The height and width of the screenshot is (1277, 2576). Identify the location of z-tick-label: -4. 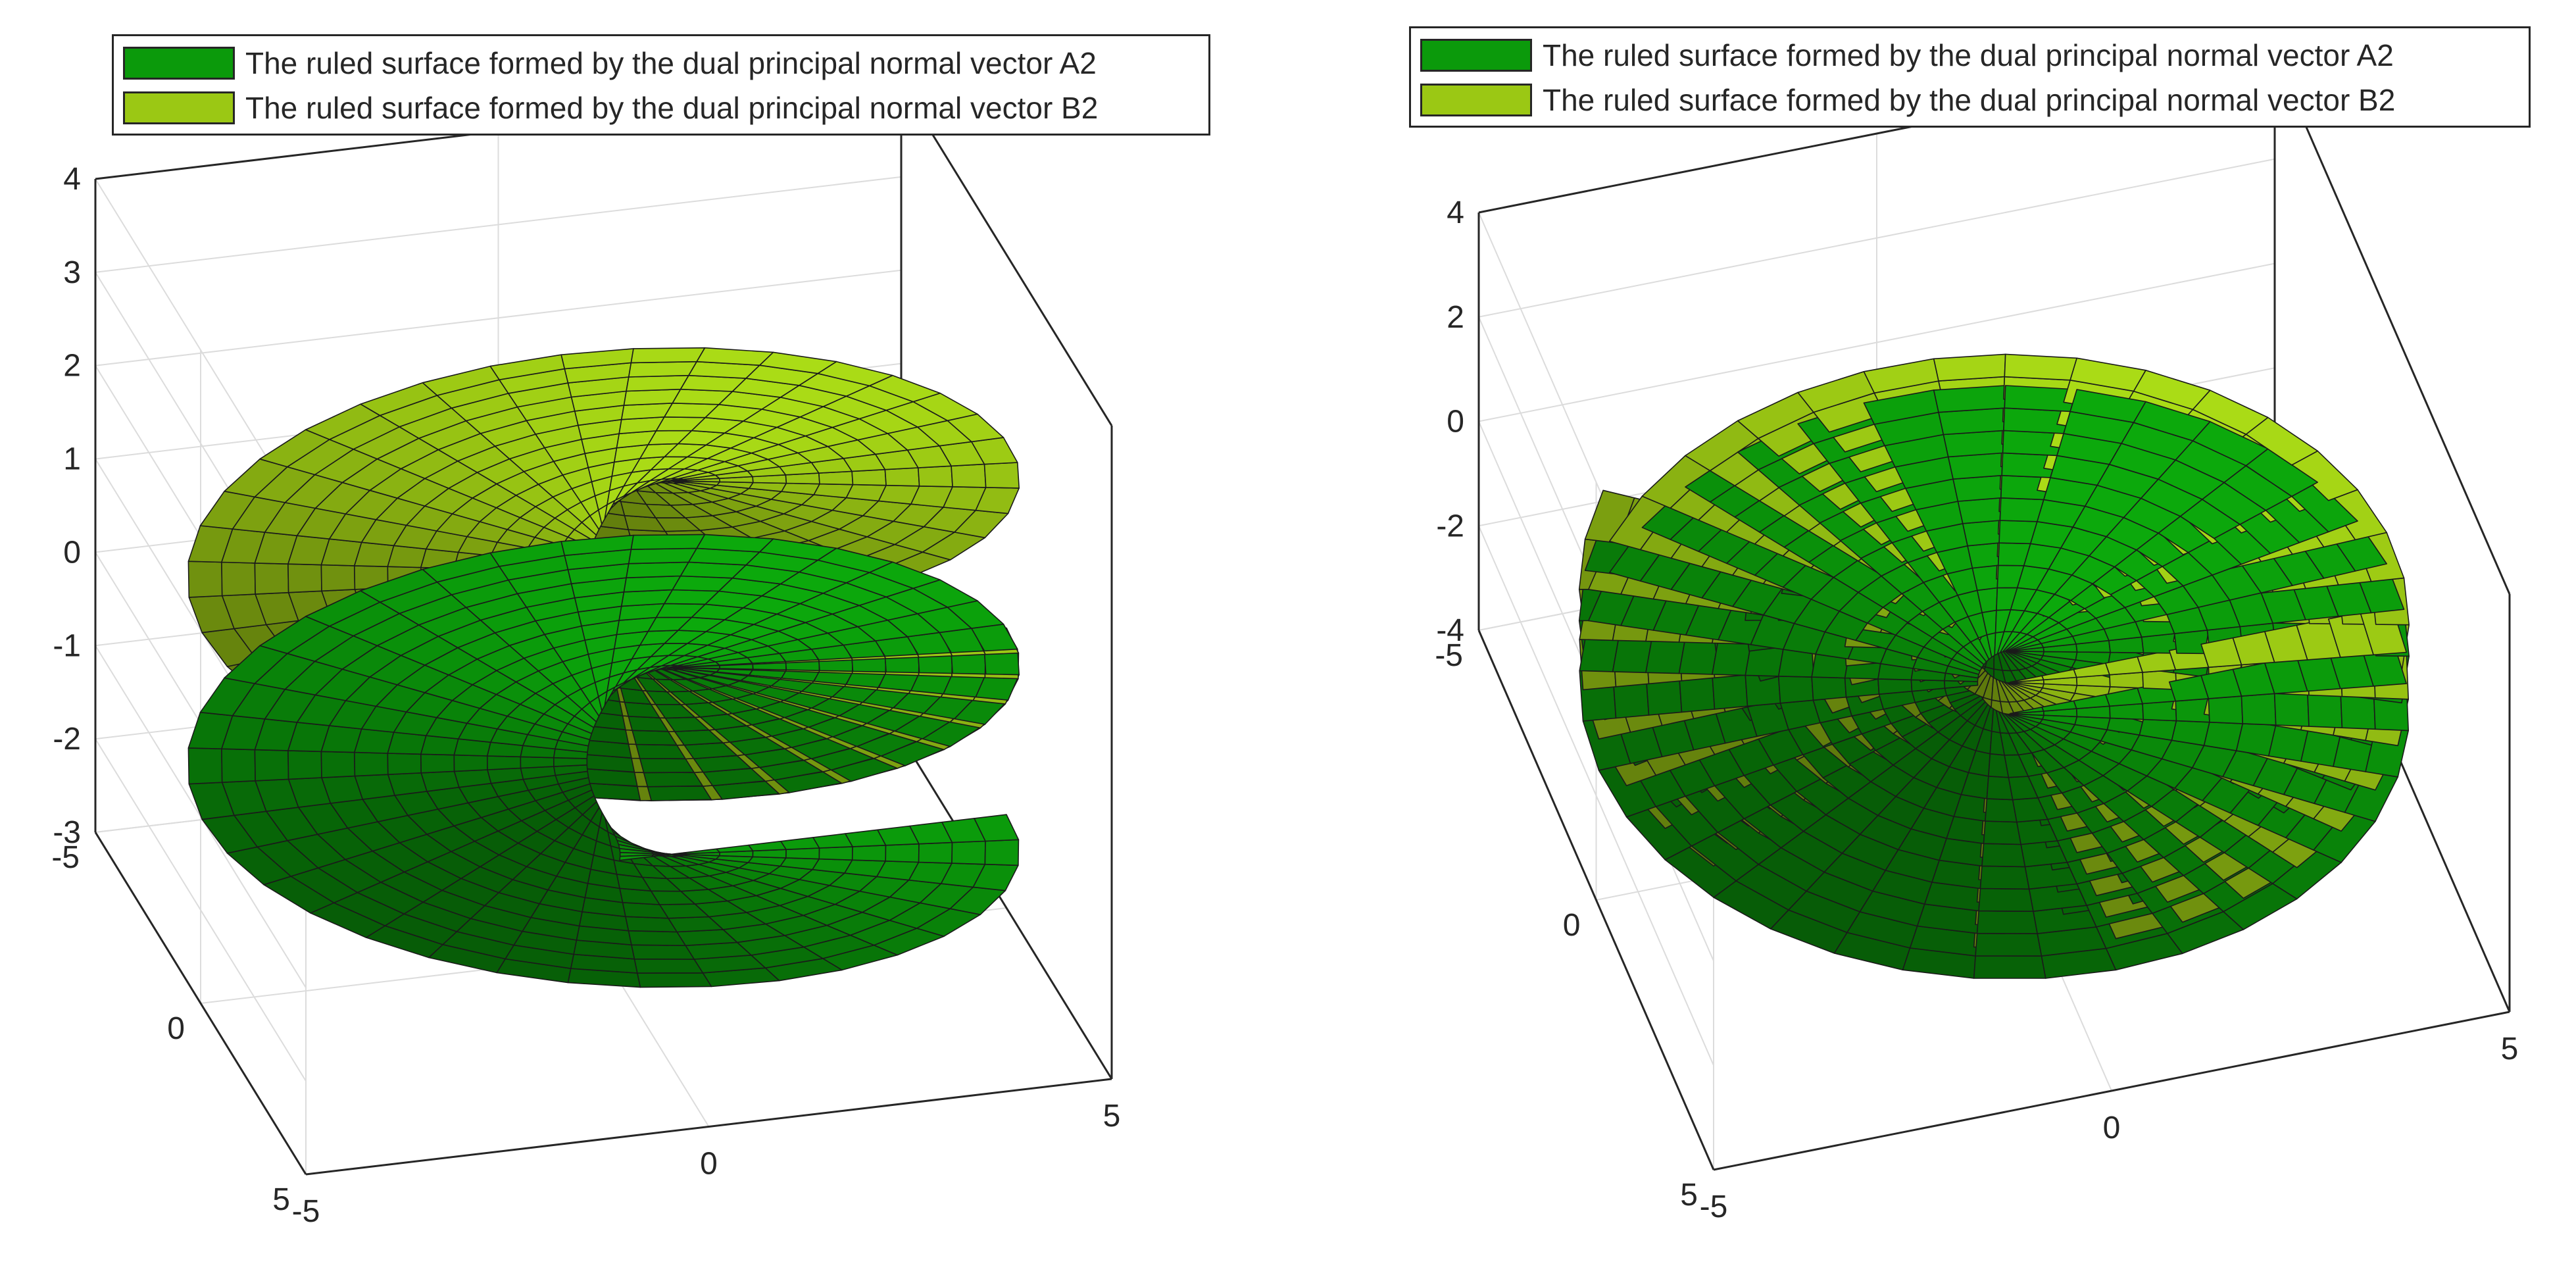
(1450, 630).